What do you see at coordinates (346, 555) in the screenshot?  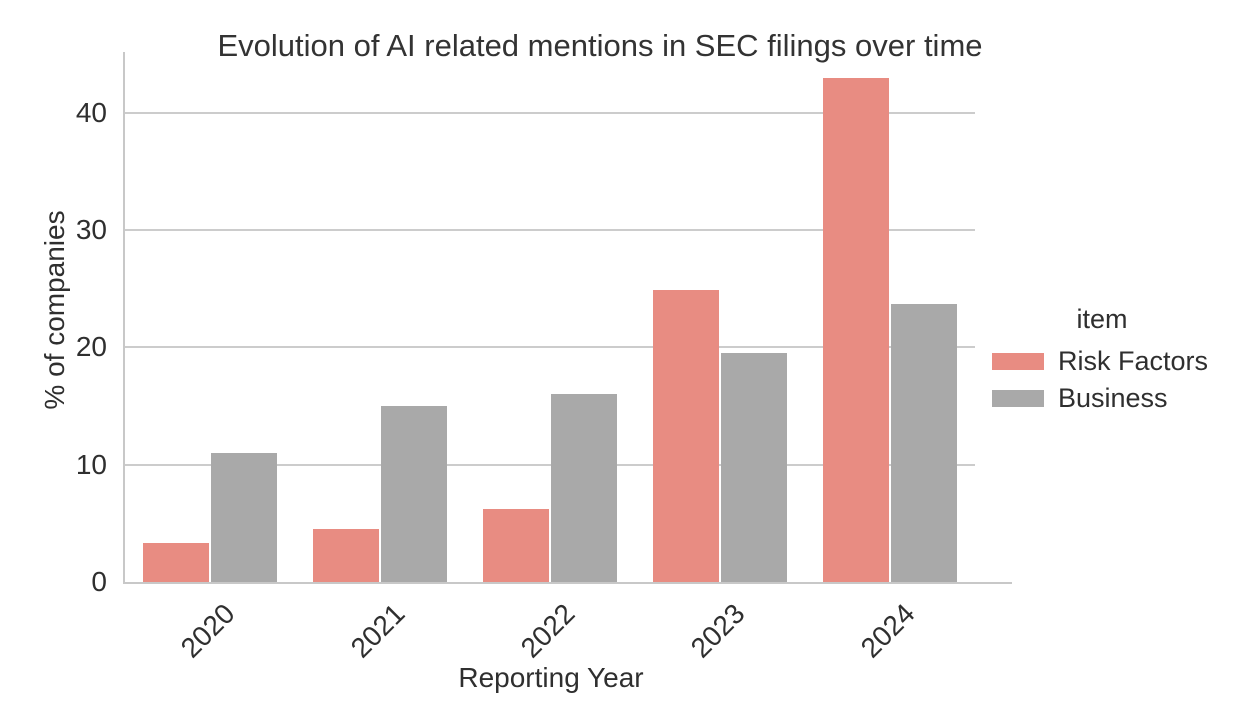 I see `bar-2021-risk-factors` at bounding box center [346, 555].